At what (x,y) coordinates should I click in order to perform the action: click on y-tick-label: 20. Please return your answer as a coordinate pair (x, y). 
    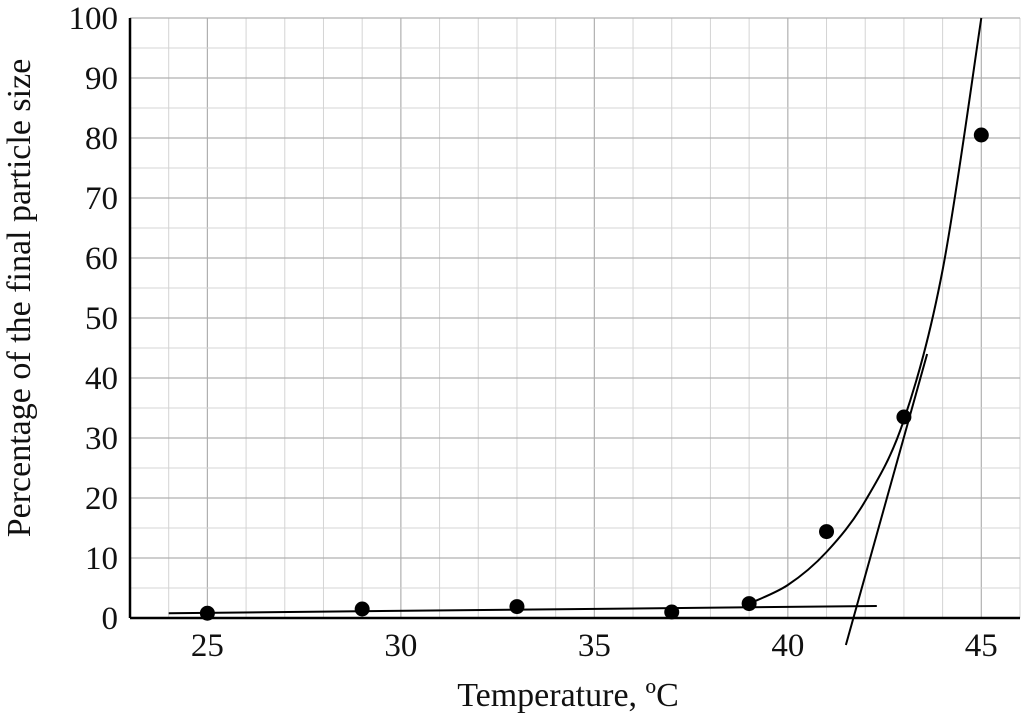
    Looking at the image, I should click on (101, 499).